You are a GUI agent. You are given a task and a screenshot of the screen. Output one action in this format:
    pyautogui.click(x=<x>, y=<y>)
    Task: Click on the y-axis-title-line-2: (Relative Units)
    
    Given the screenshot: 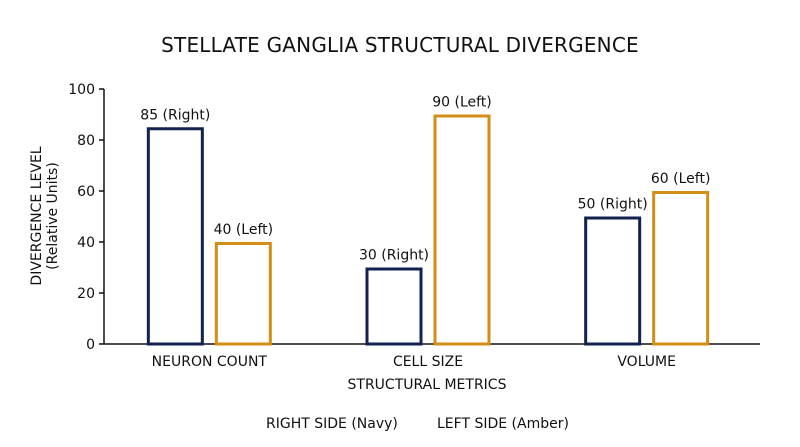 What is the action you would take?
    pyautogui.click(x=53, y=216)
    